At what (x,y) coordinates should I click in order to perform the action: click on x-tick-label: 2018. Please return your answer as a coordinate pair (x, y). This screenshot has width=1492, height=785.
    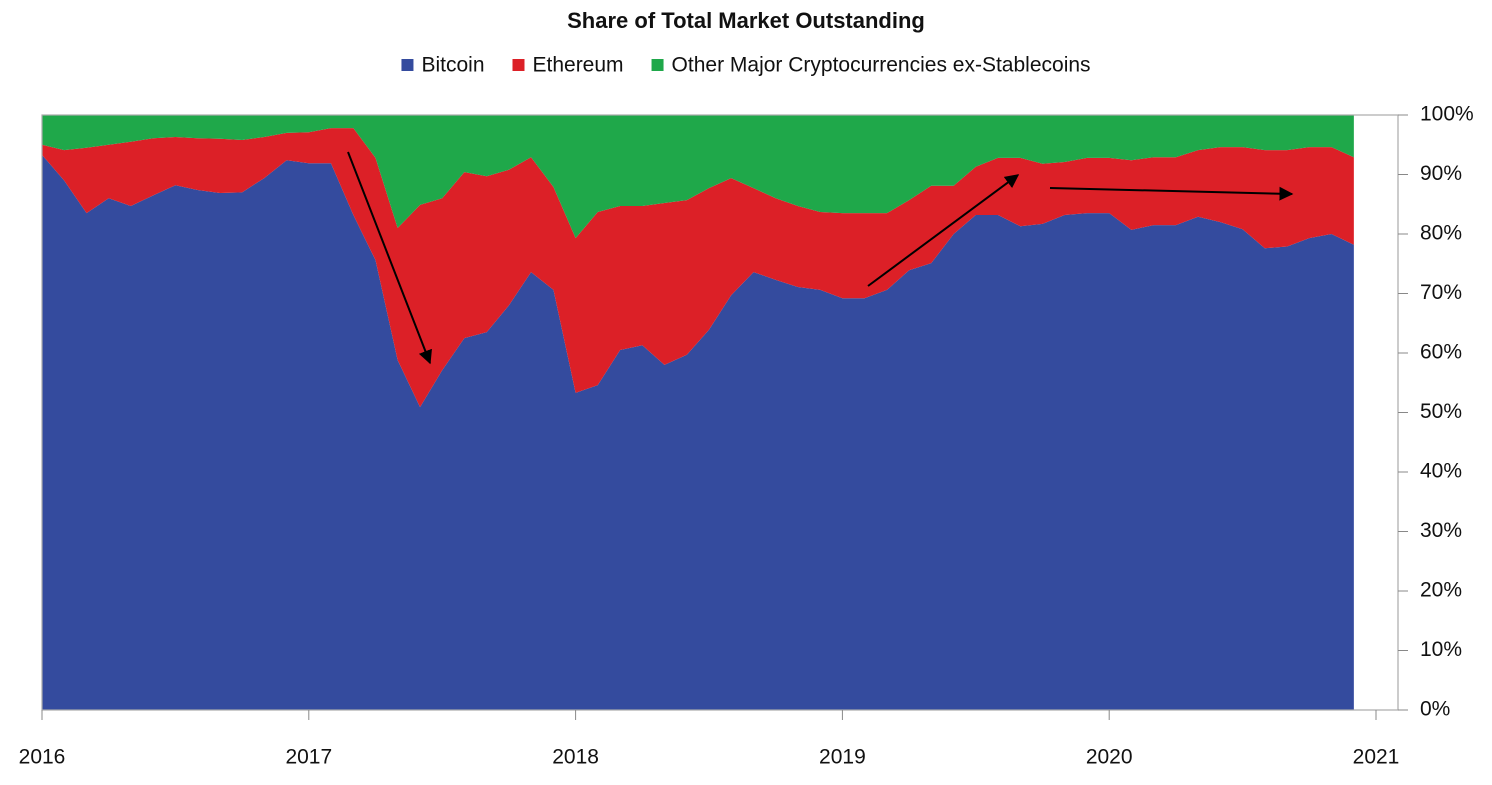
    Looking at the image, I should click on (575, 757).